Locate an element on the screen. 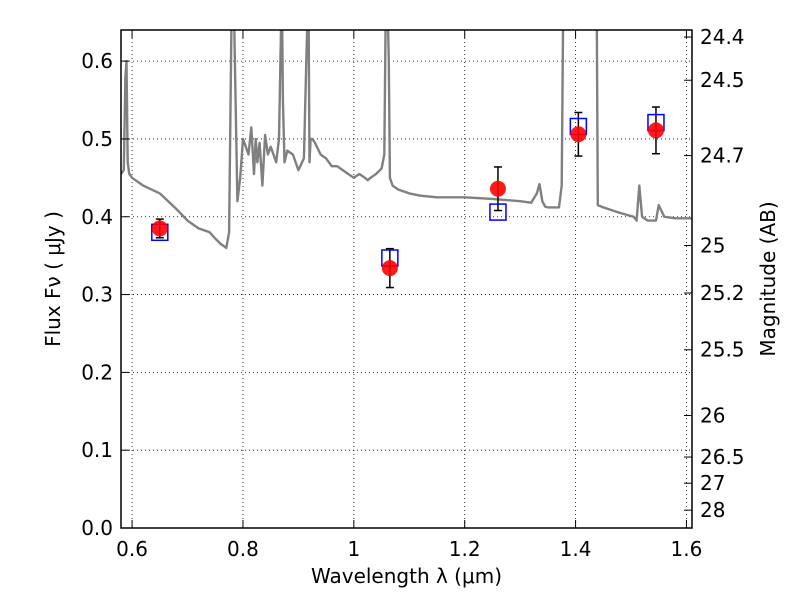 The width and height of the screenshot is (800, 600). mag-tick-label: 24.7 is located at coordinates (722, 156).